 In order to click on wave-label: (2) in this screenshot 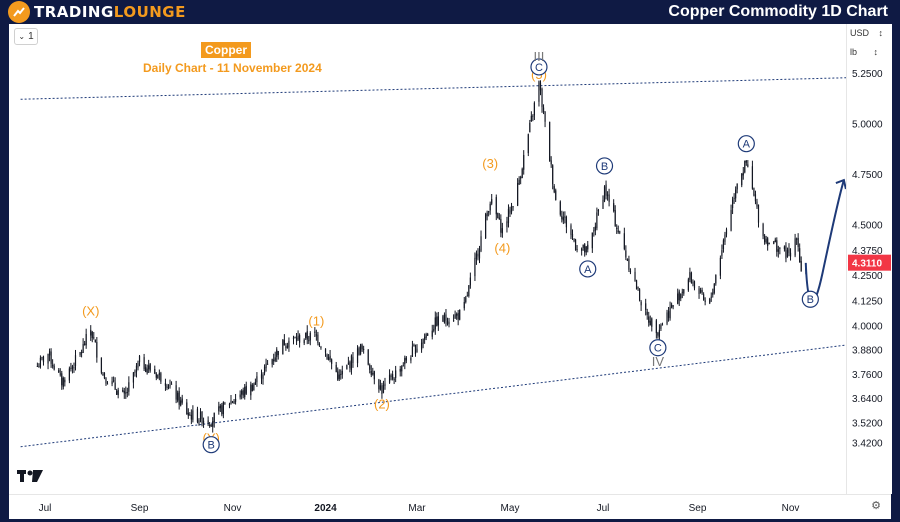, I will do `click(382, 403)`.